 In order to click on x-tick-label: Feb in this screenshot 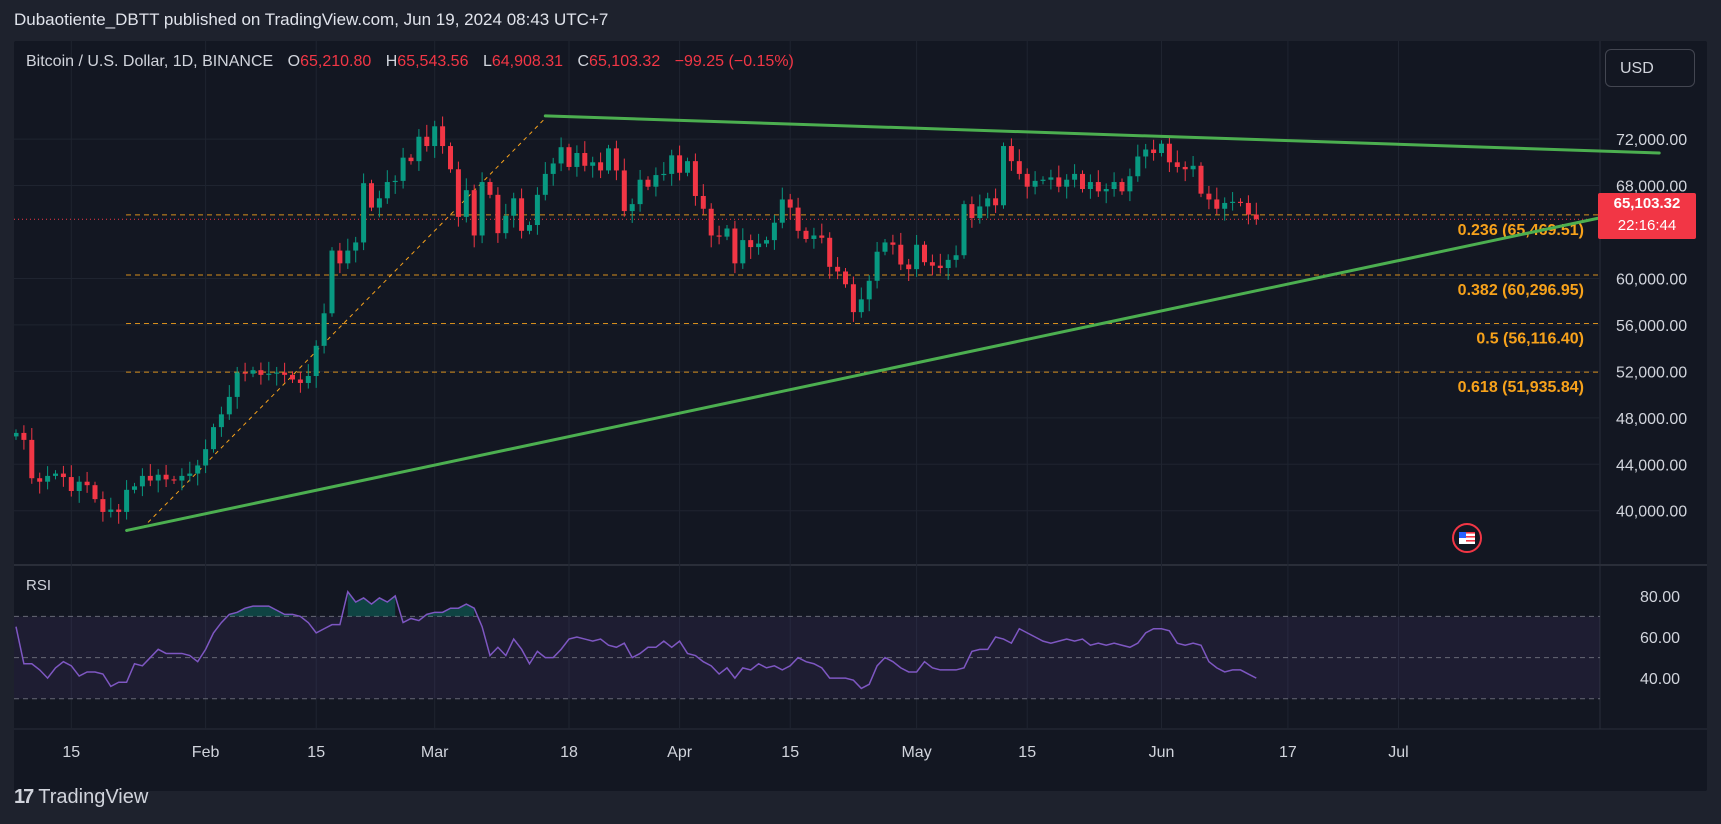, I will do `click(206, 752)`.